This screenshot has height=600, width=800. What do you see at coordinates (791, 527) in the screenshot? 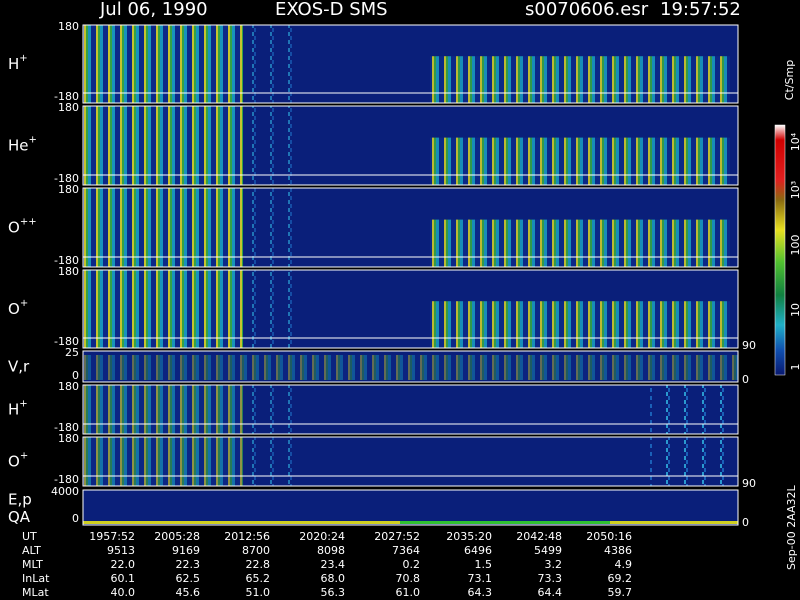
I see `footer: Sep-00 2AA32L` at bounding box center [791, 527].